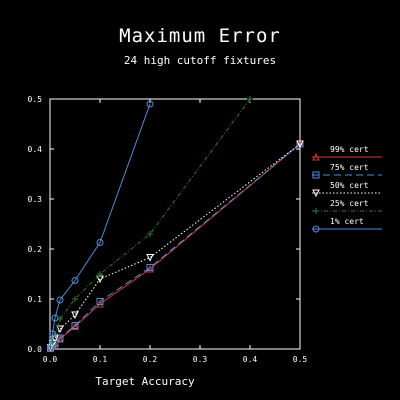 The width and height of the screenshot is (400, 400). Describe the element at coordinates (35, 299) in the screenshot. I see `y-tick-label: 0.1` at that location.